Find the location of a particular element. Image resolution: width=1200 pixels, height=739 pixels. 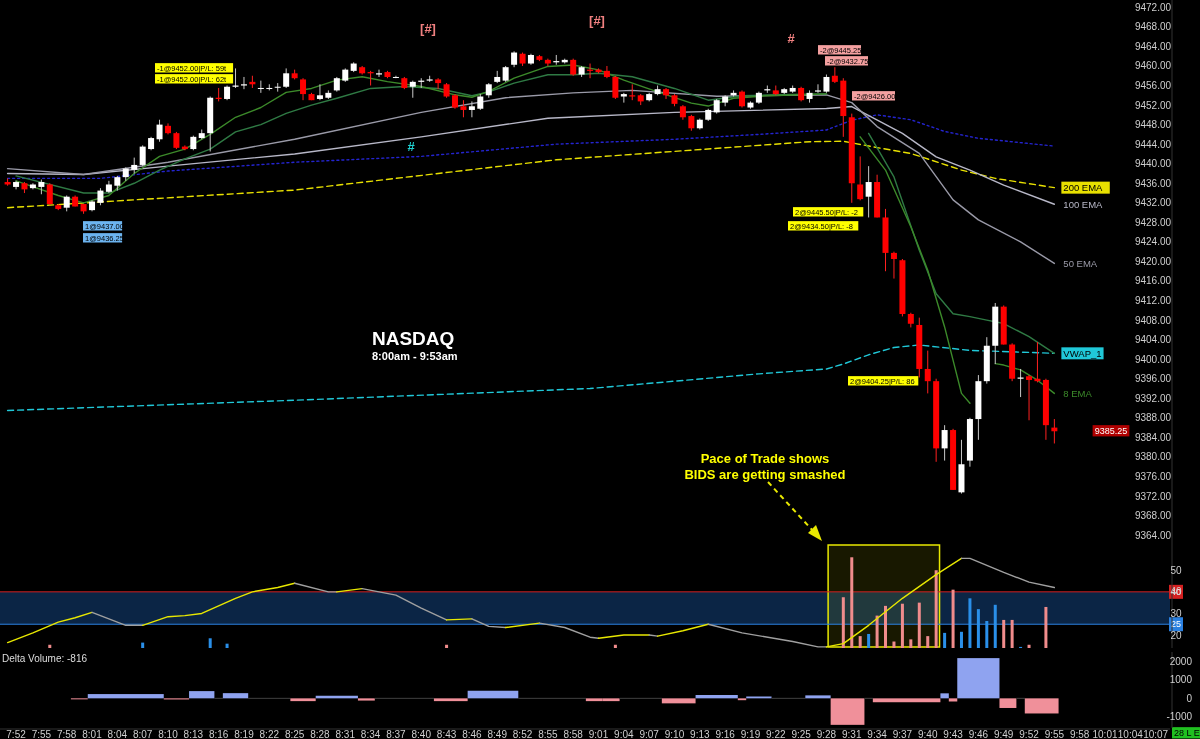

y-tick-label: 9396.00 is located at coordinates (1153, 379).